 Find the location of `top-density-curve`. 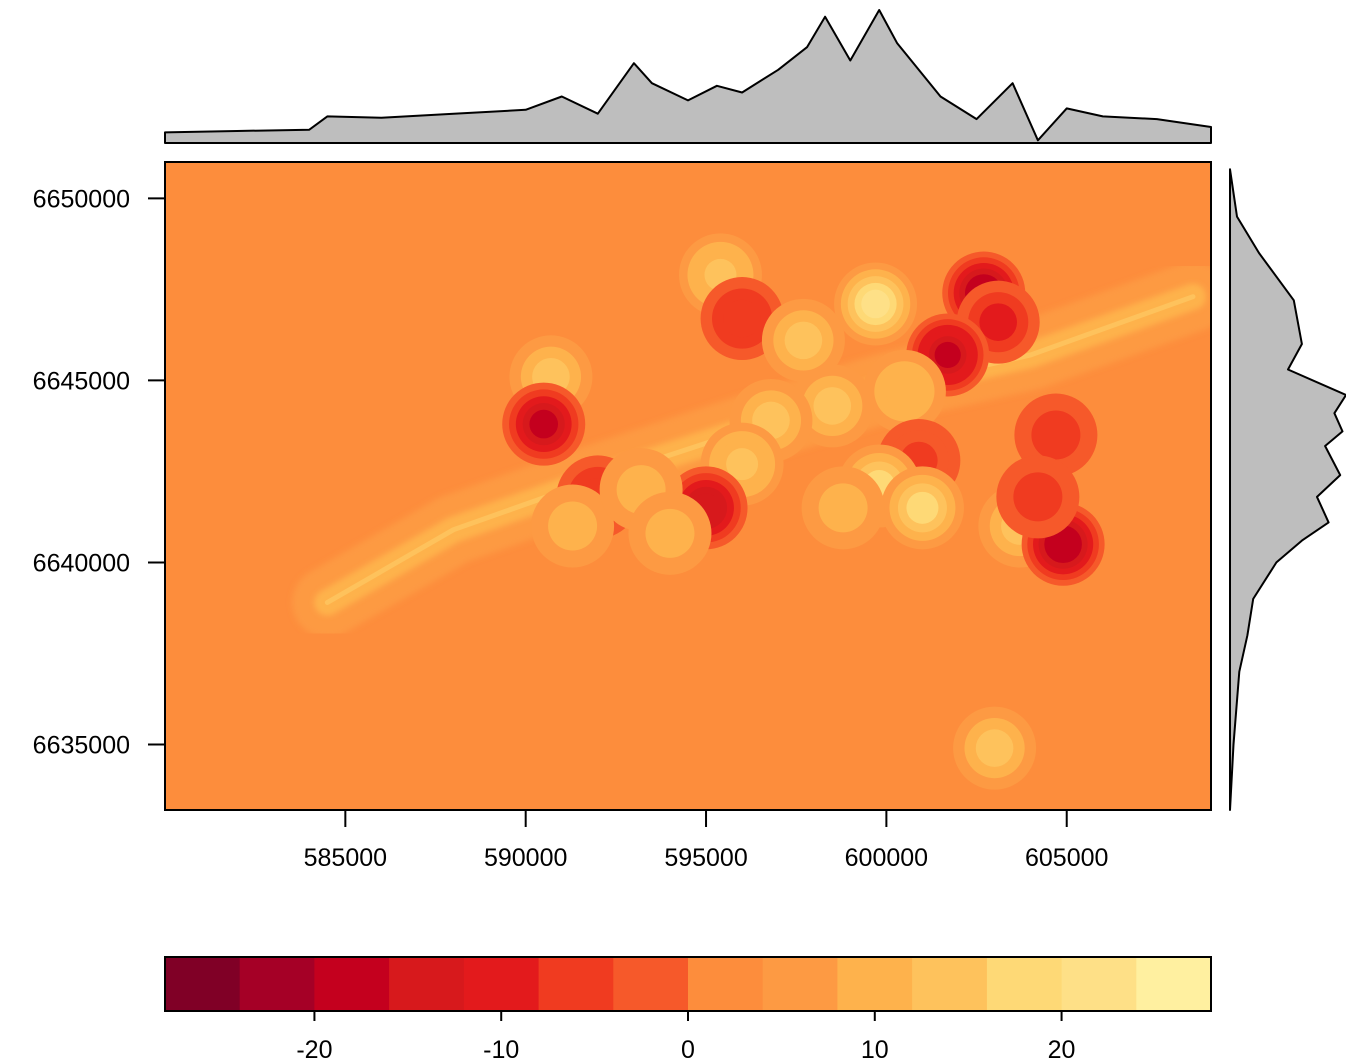

top-density-curve is located at coordinates (688, 76).